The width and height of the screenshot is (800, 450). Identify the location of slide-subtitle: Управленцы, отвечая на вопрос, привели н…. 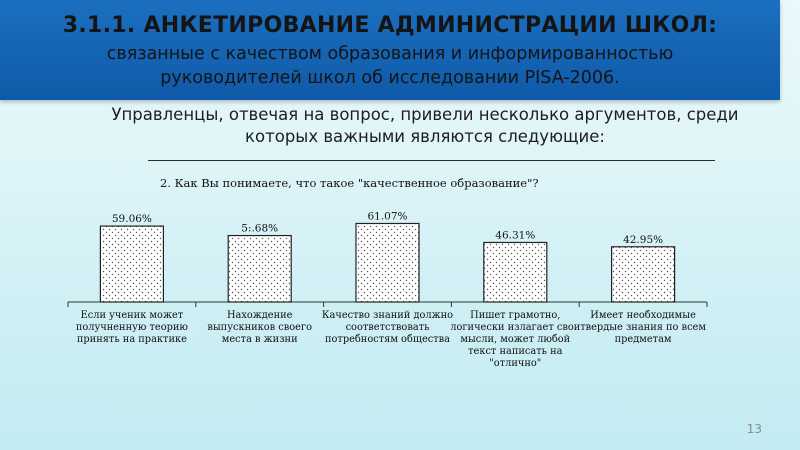
(425, 125).